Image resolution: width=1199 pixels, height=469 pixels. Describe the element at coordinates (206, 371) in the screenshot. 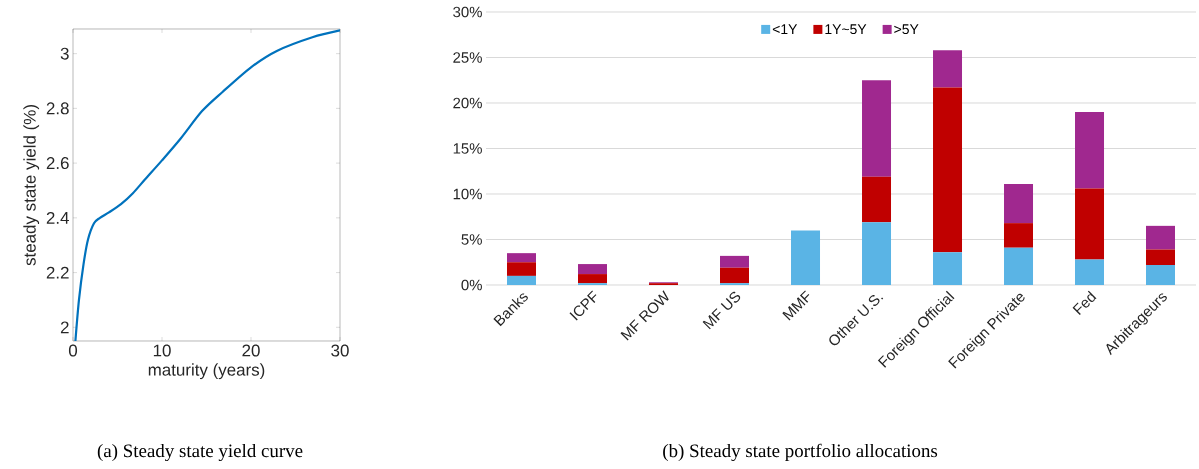

I see `x-axis-title: maturity (years)` at that location.